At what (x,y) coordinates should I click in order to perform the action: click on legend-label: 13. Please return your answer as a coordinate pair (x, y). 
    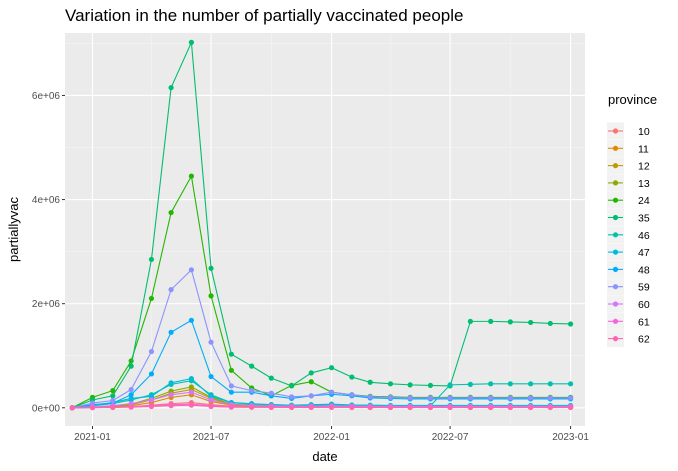
    Looking at the image, I should click on (644, 184).